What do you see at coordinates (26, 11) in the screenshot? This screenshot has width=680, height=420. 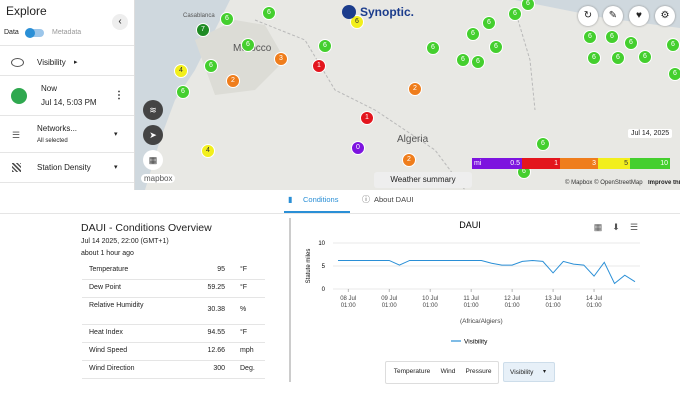 I see `sidebar-title: Explore` at bounding box center [26, 11].